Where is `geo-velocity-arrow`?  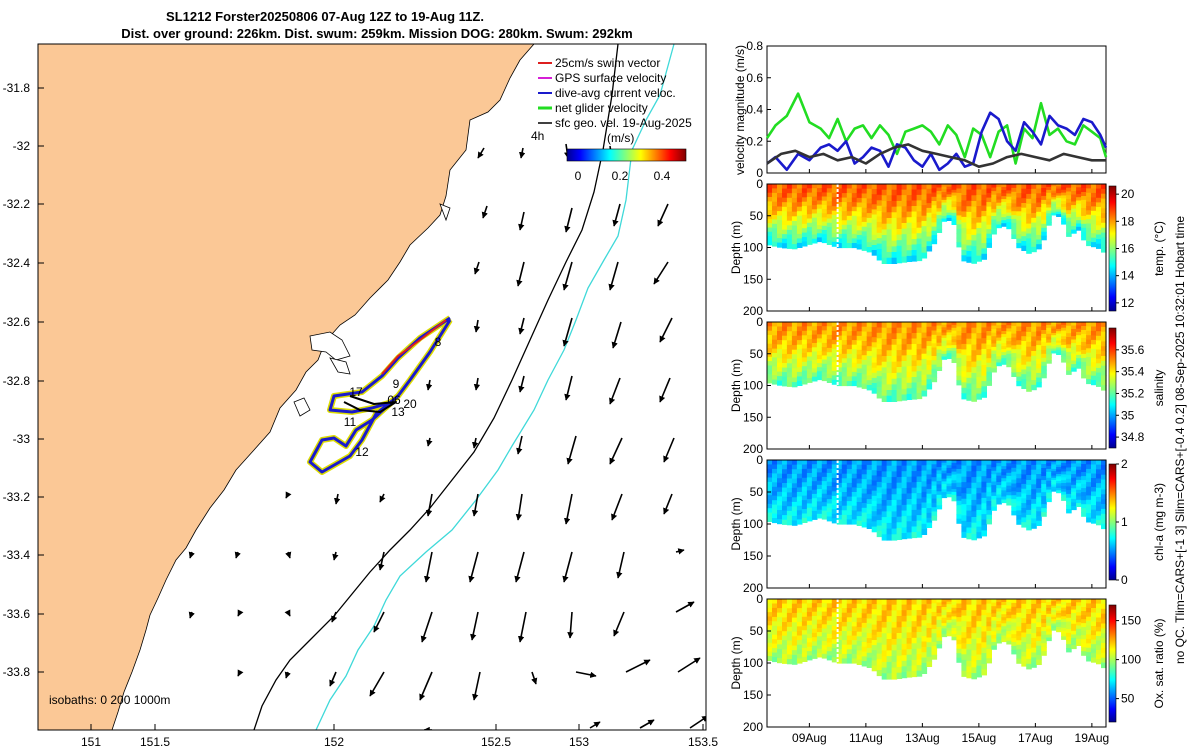 geo-velocity-arrow is located at coordinates (287, 613).